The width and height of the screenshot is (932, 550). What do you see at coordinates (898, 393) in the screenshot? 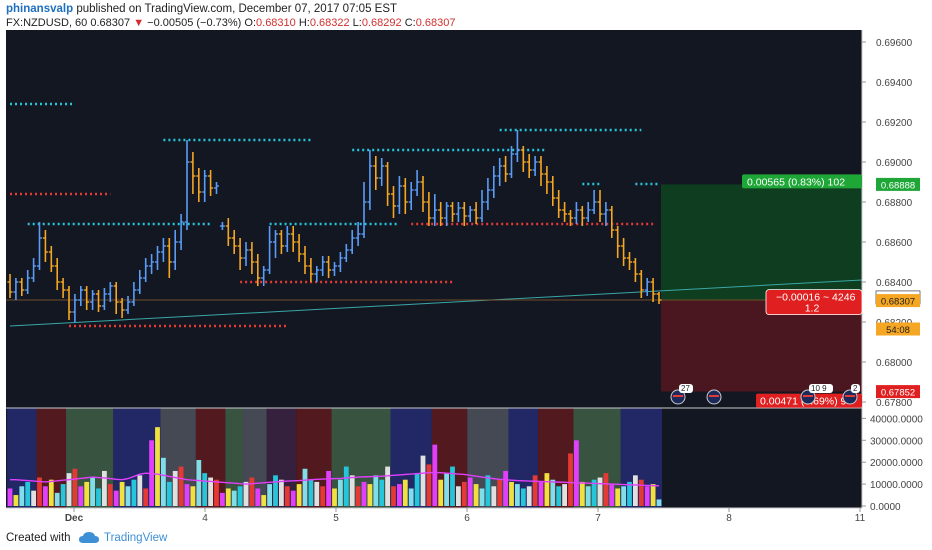
I see `price-label-text: 0.67852` at bounding box center [898, 393].